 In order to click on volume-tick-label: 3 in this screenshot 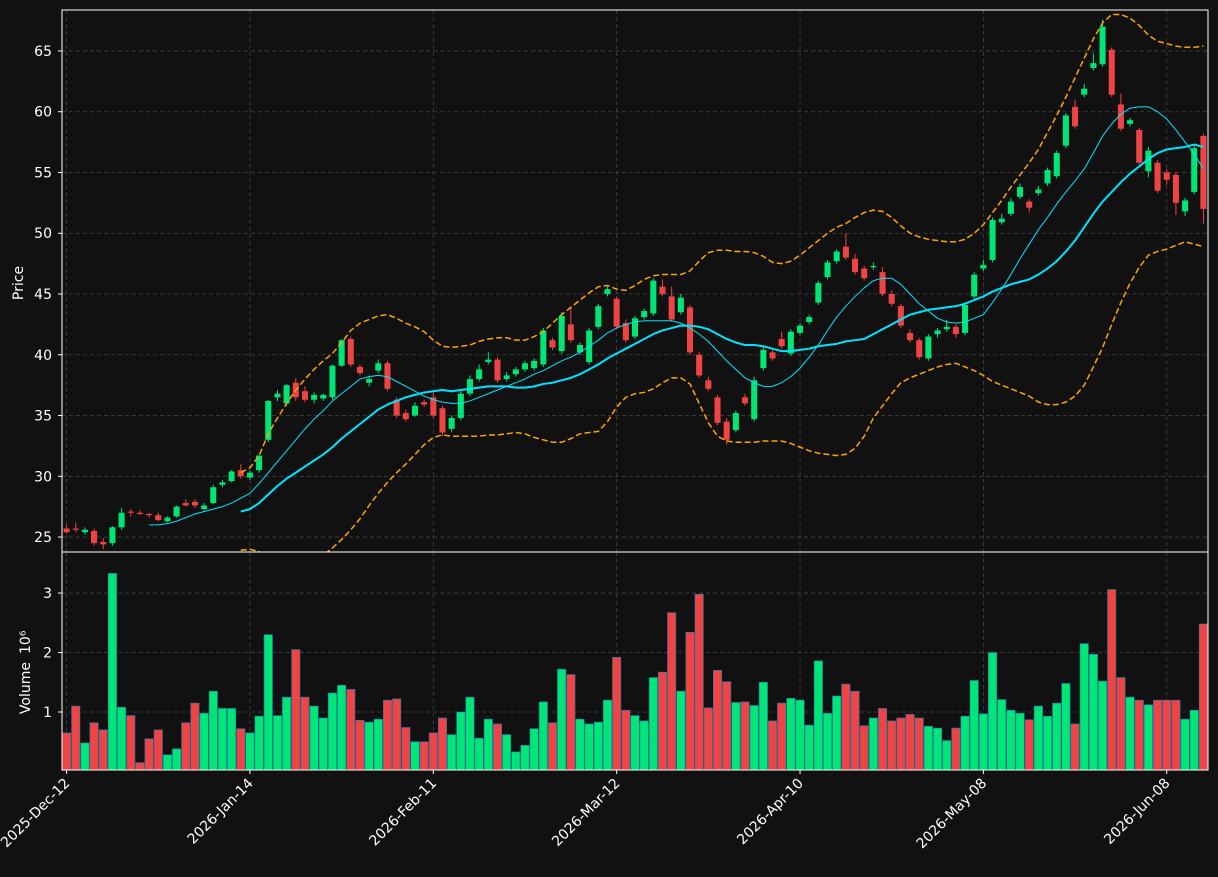, I will do `click(47, 594)`.